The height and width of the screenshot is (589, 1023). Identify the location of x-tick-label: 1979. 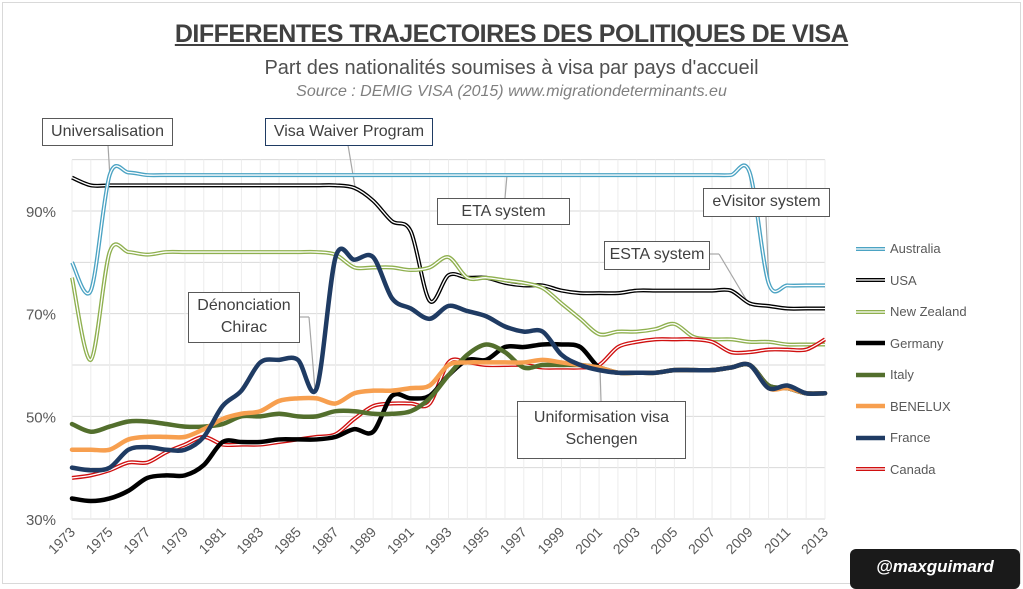
(174, 540).